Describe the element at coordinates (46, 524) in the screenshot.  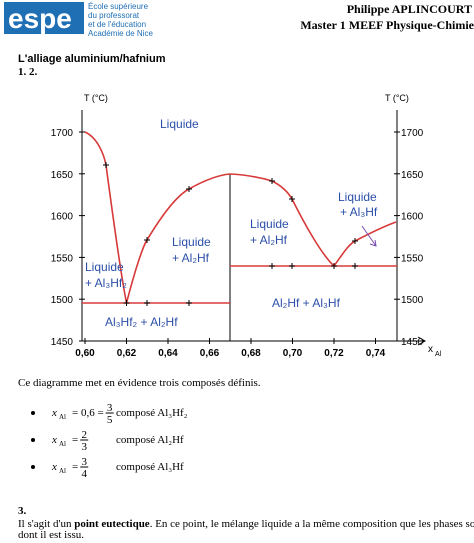
I see `text: Il s'agit d'un` at that location.